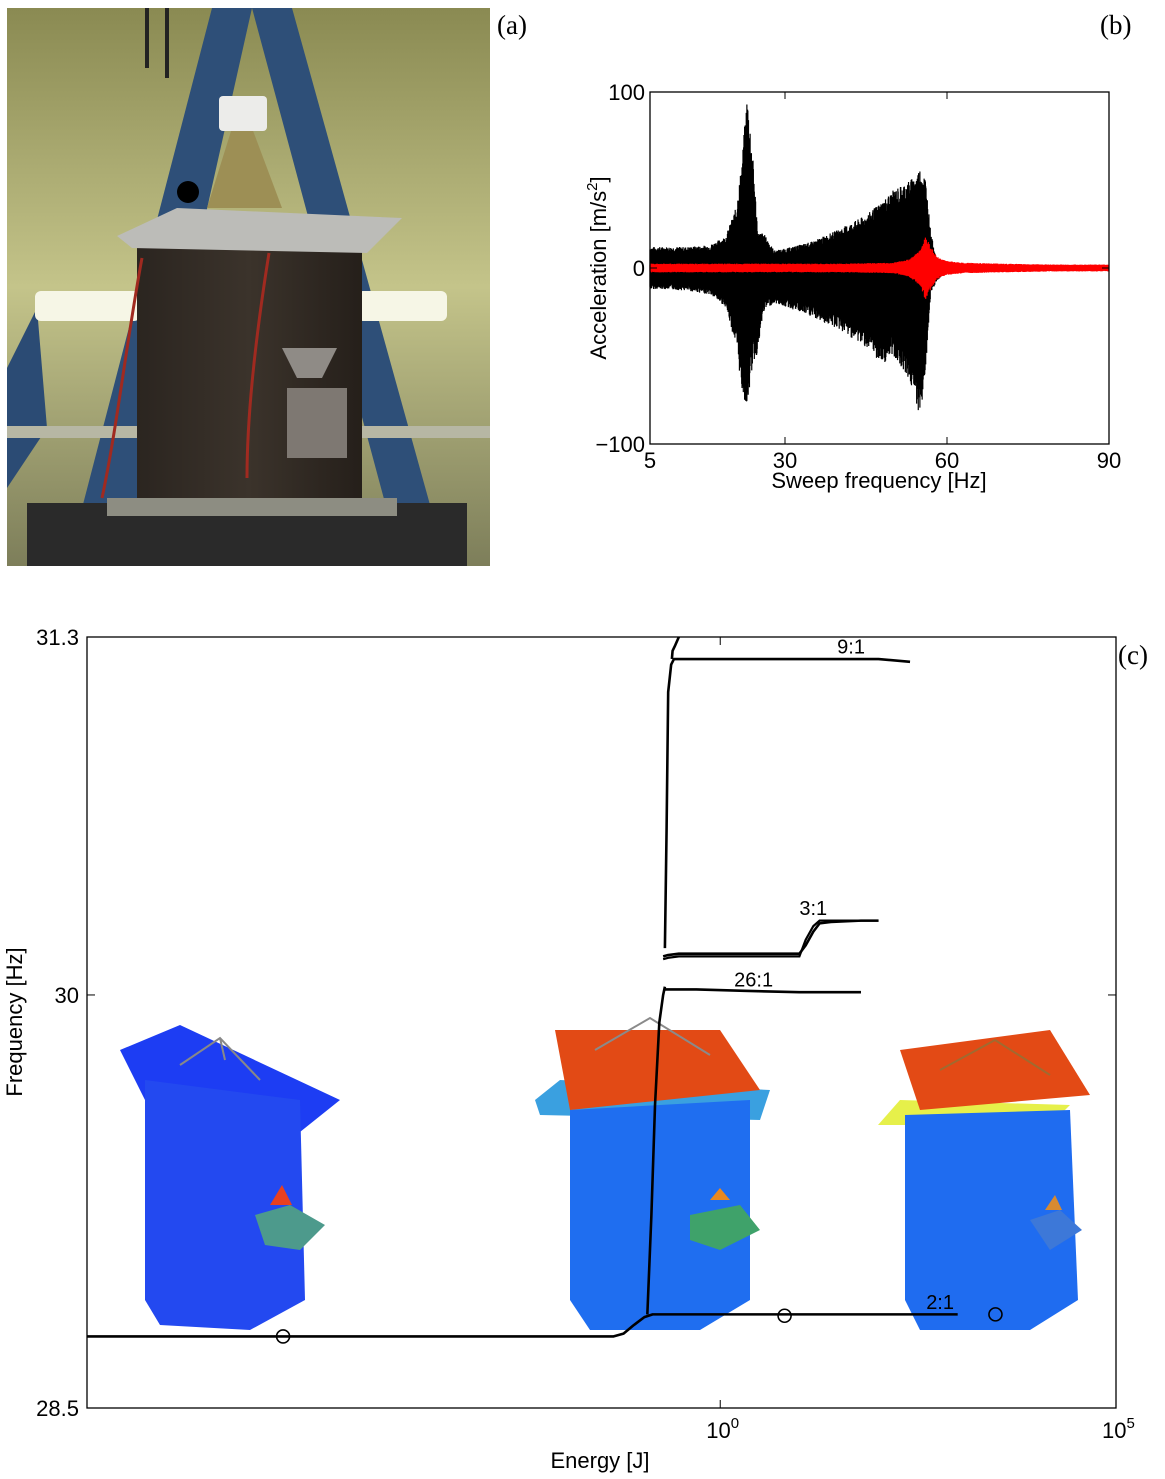 Image resolution: width=1165 pixels, height=1479 pixels. What do you see at coordinates (1133, 655) in the screenshot?
I see `panel-label-c: (c)` at bounding box center [1133, 655].